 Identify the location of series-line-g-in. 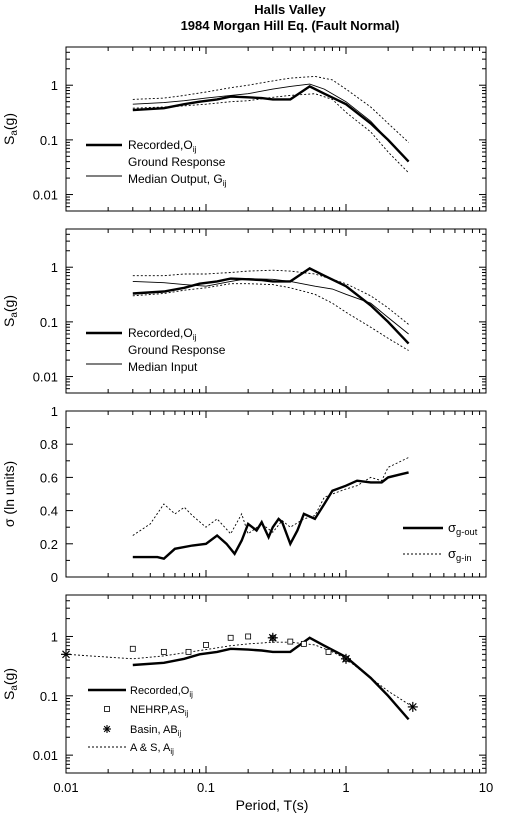
(270, 496).